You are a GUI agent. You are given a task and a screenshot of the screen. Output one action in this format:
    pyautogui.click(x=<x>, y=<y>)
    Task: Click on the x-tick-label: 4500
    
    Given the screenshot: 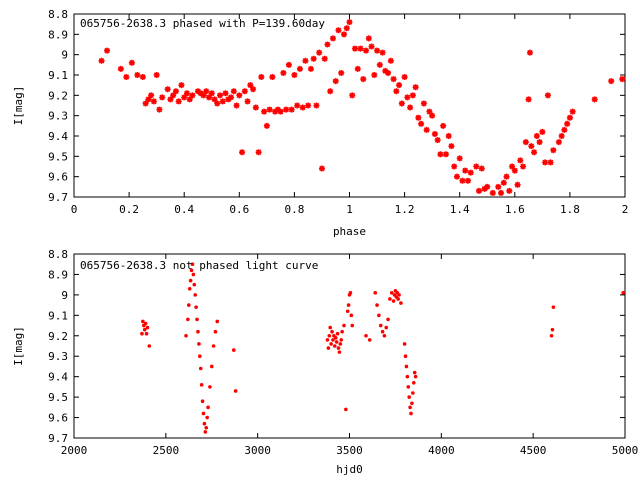 What is the action you would take?
    pyautogui.click(x=533, y=450)
    